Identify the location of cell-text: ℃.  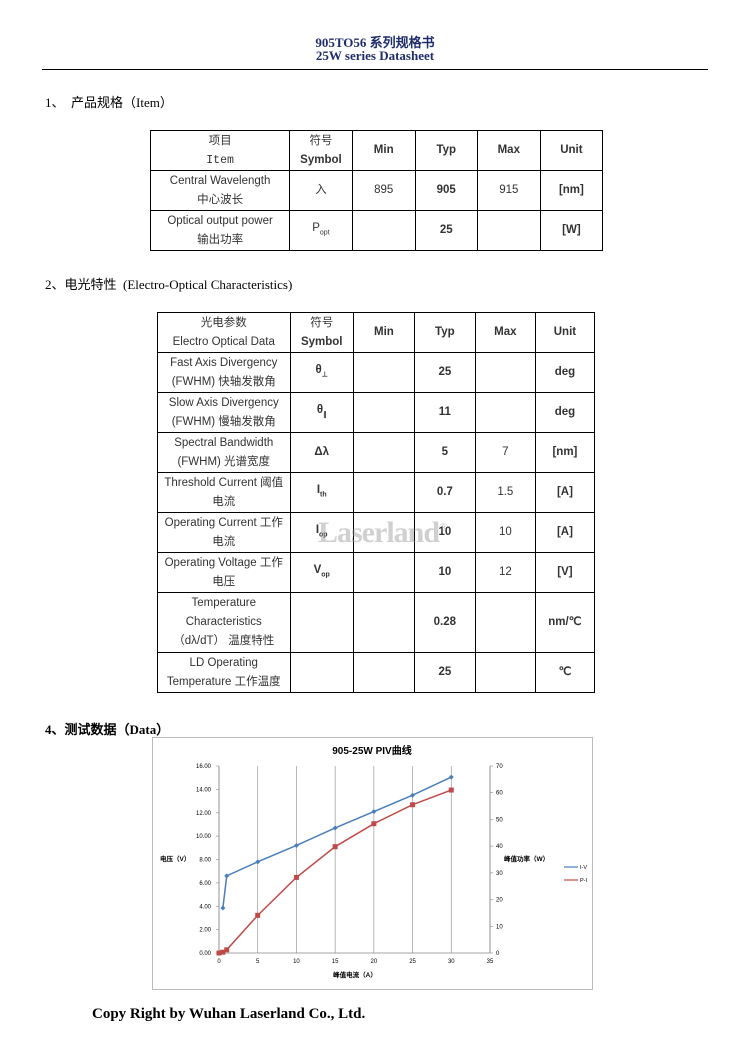
(565, 672).